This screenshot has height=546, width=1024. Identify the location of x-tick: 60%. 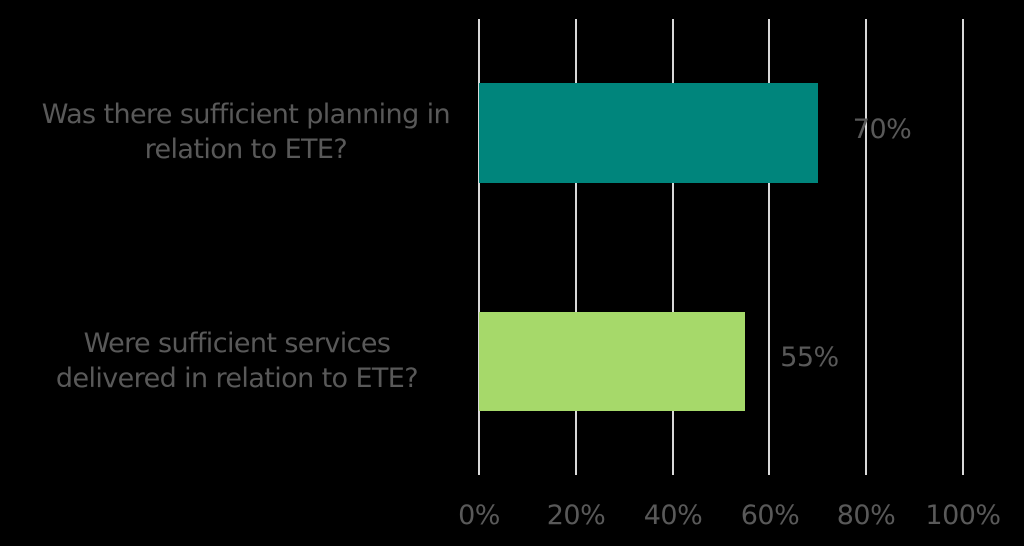
(770, 515).